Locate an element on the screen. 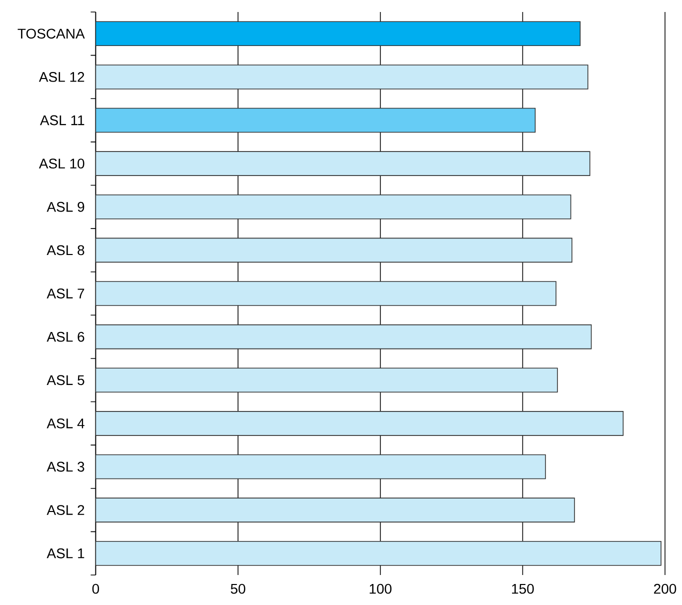  x-tick-label: 200 is located at coordinates (665, 589).